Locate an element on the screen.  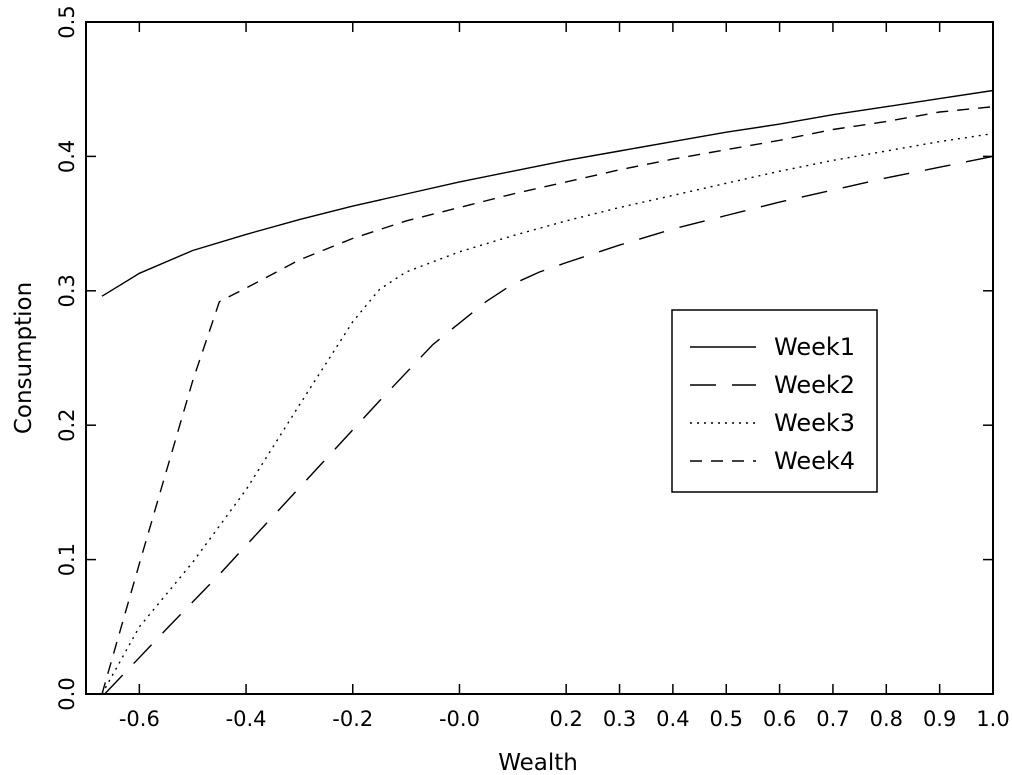
x-tick-label: 0.3 is located at coordinates (619, 719).